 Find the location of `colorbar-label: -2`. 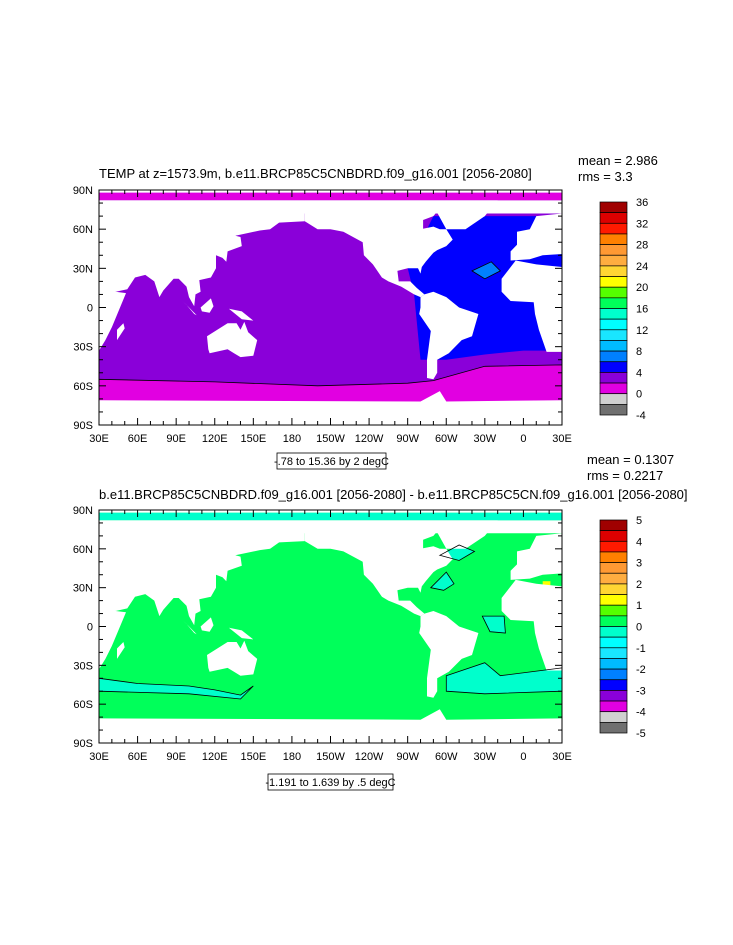

colorbar-label: -2 is located at coordinates (641, 670).